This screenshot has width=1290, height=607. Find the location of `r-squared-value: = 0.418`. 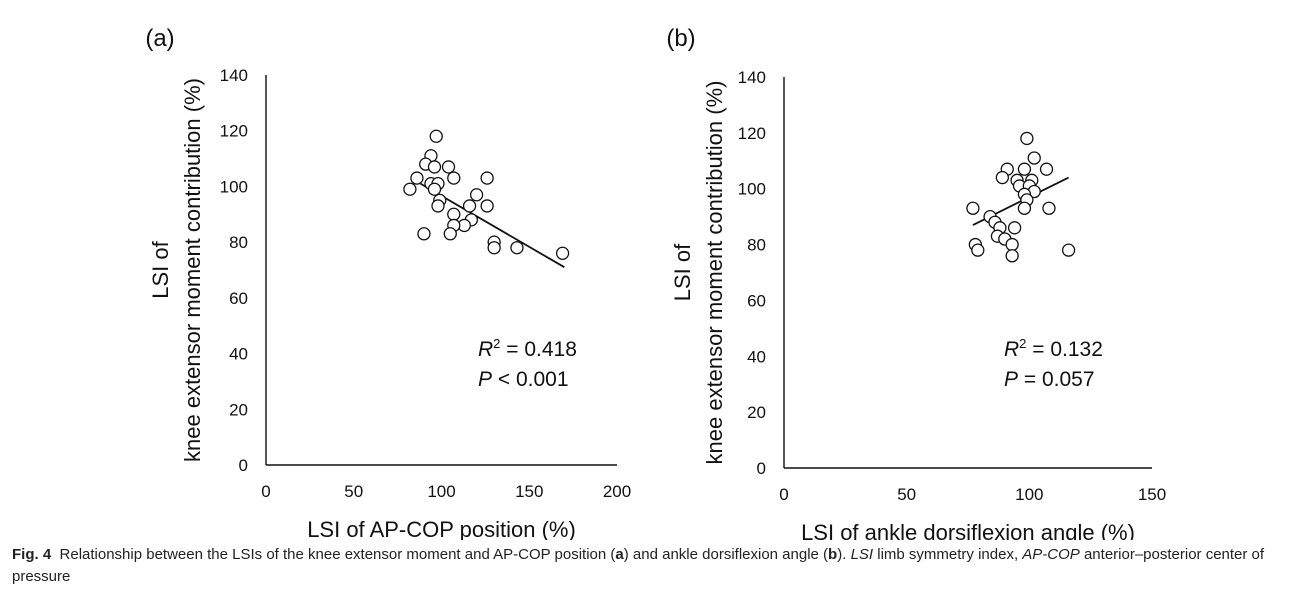

r-squared-value: = 0.418 is located at coordinates (538, 349).